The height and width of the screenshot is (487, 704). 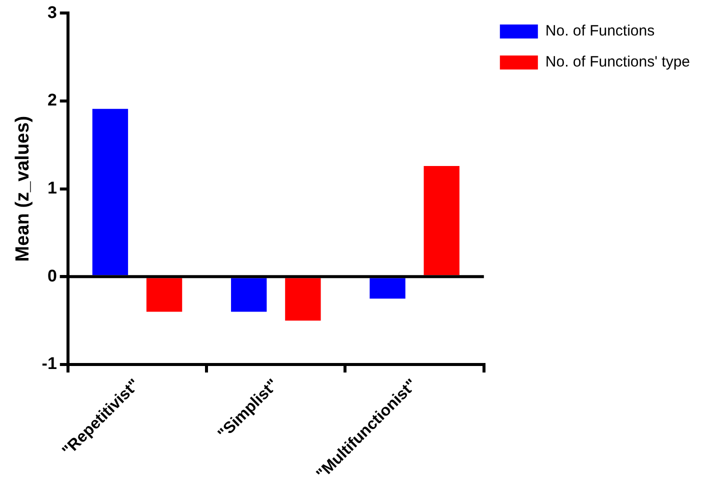 I want to click on y-tick-label: -1, so click(x=49, y=364).